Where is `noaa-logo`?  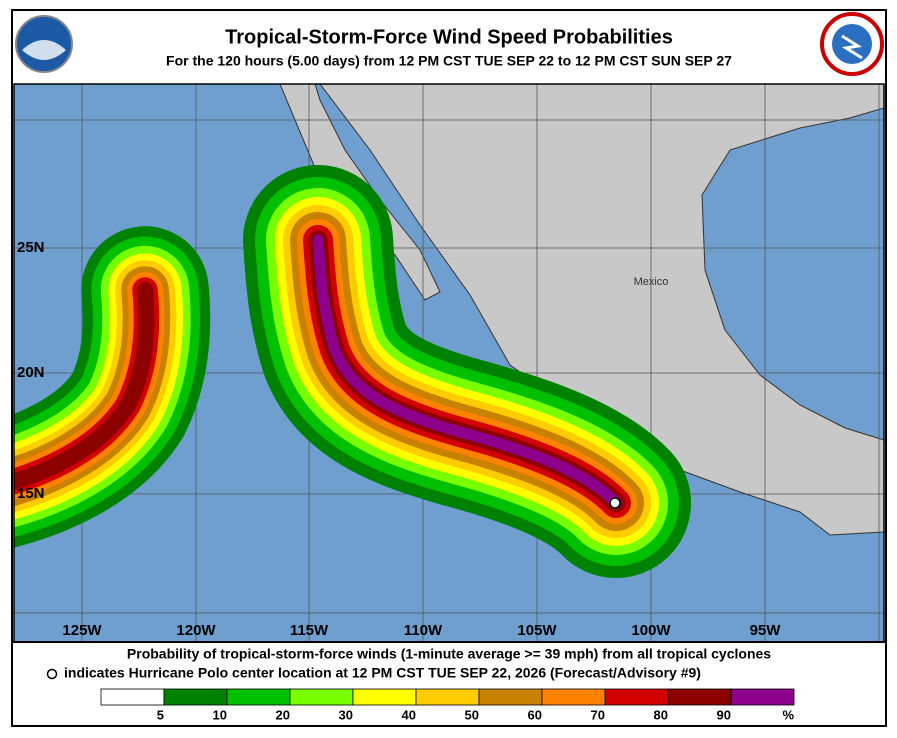
noaa-logo is located at coordinates (44, 44).